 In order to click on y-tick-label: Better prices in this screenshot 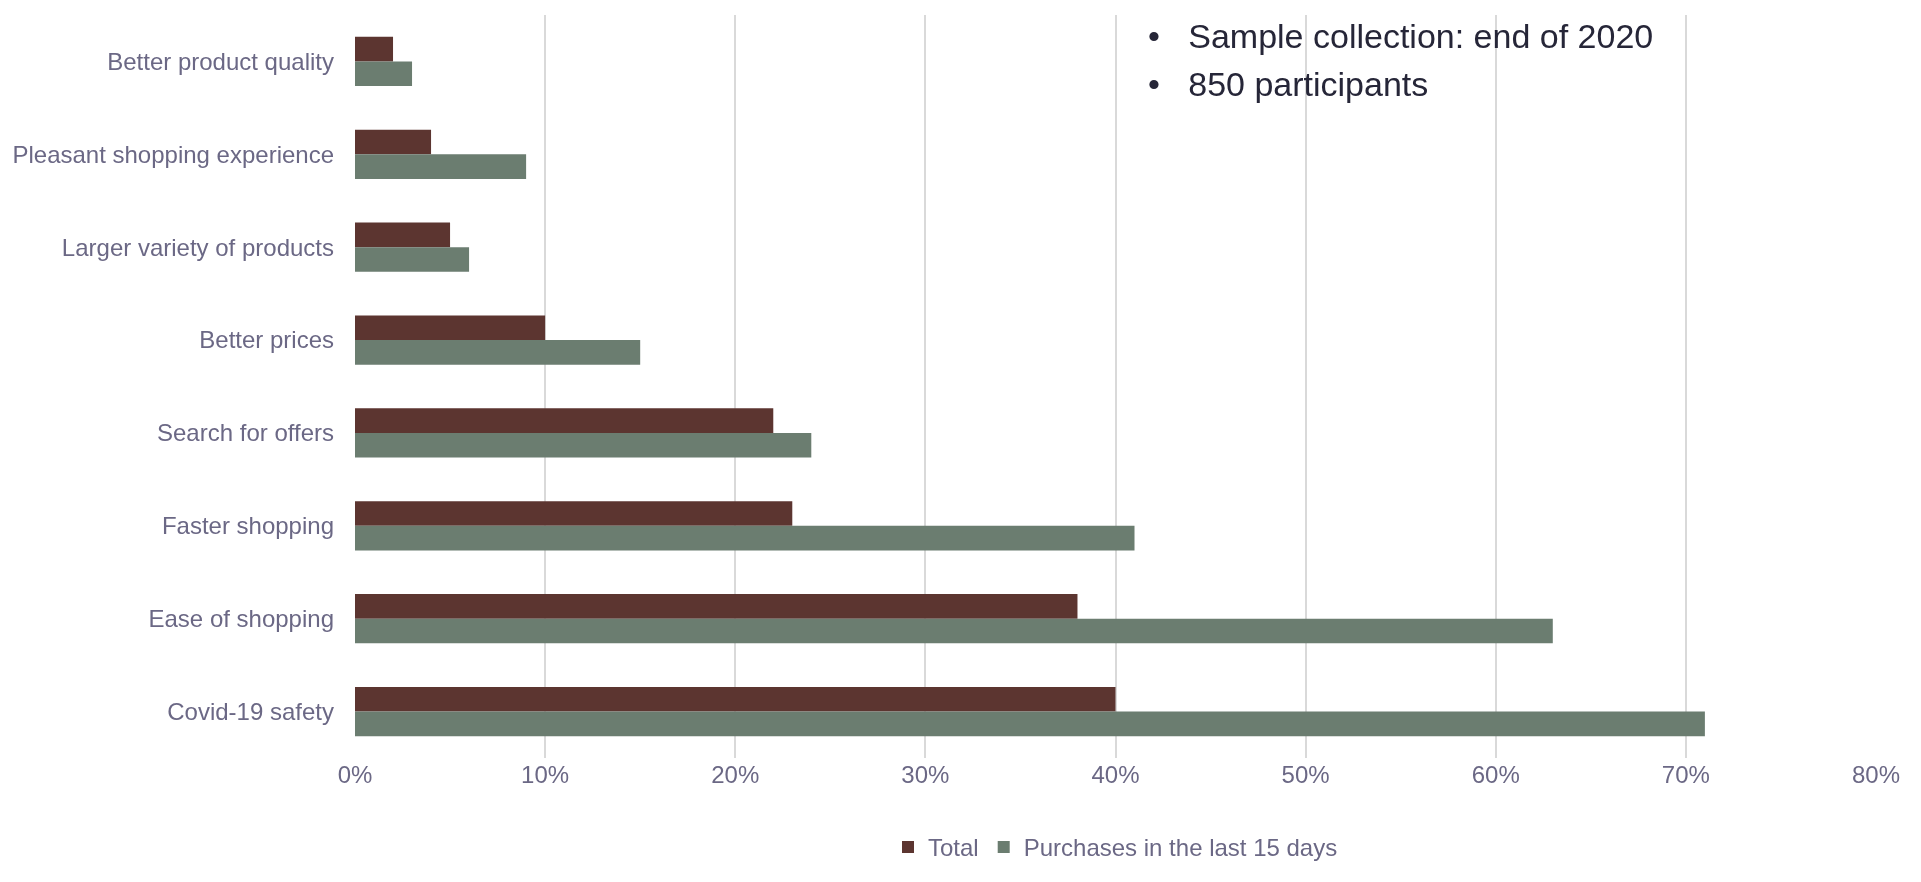, I will do `click(266, 340)`.